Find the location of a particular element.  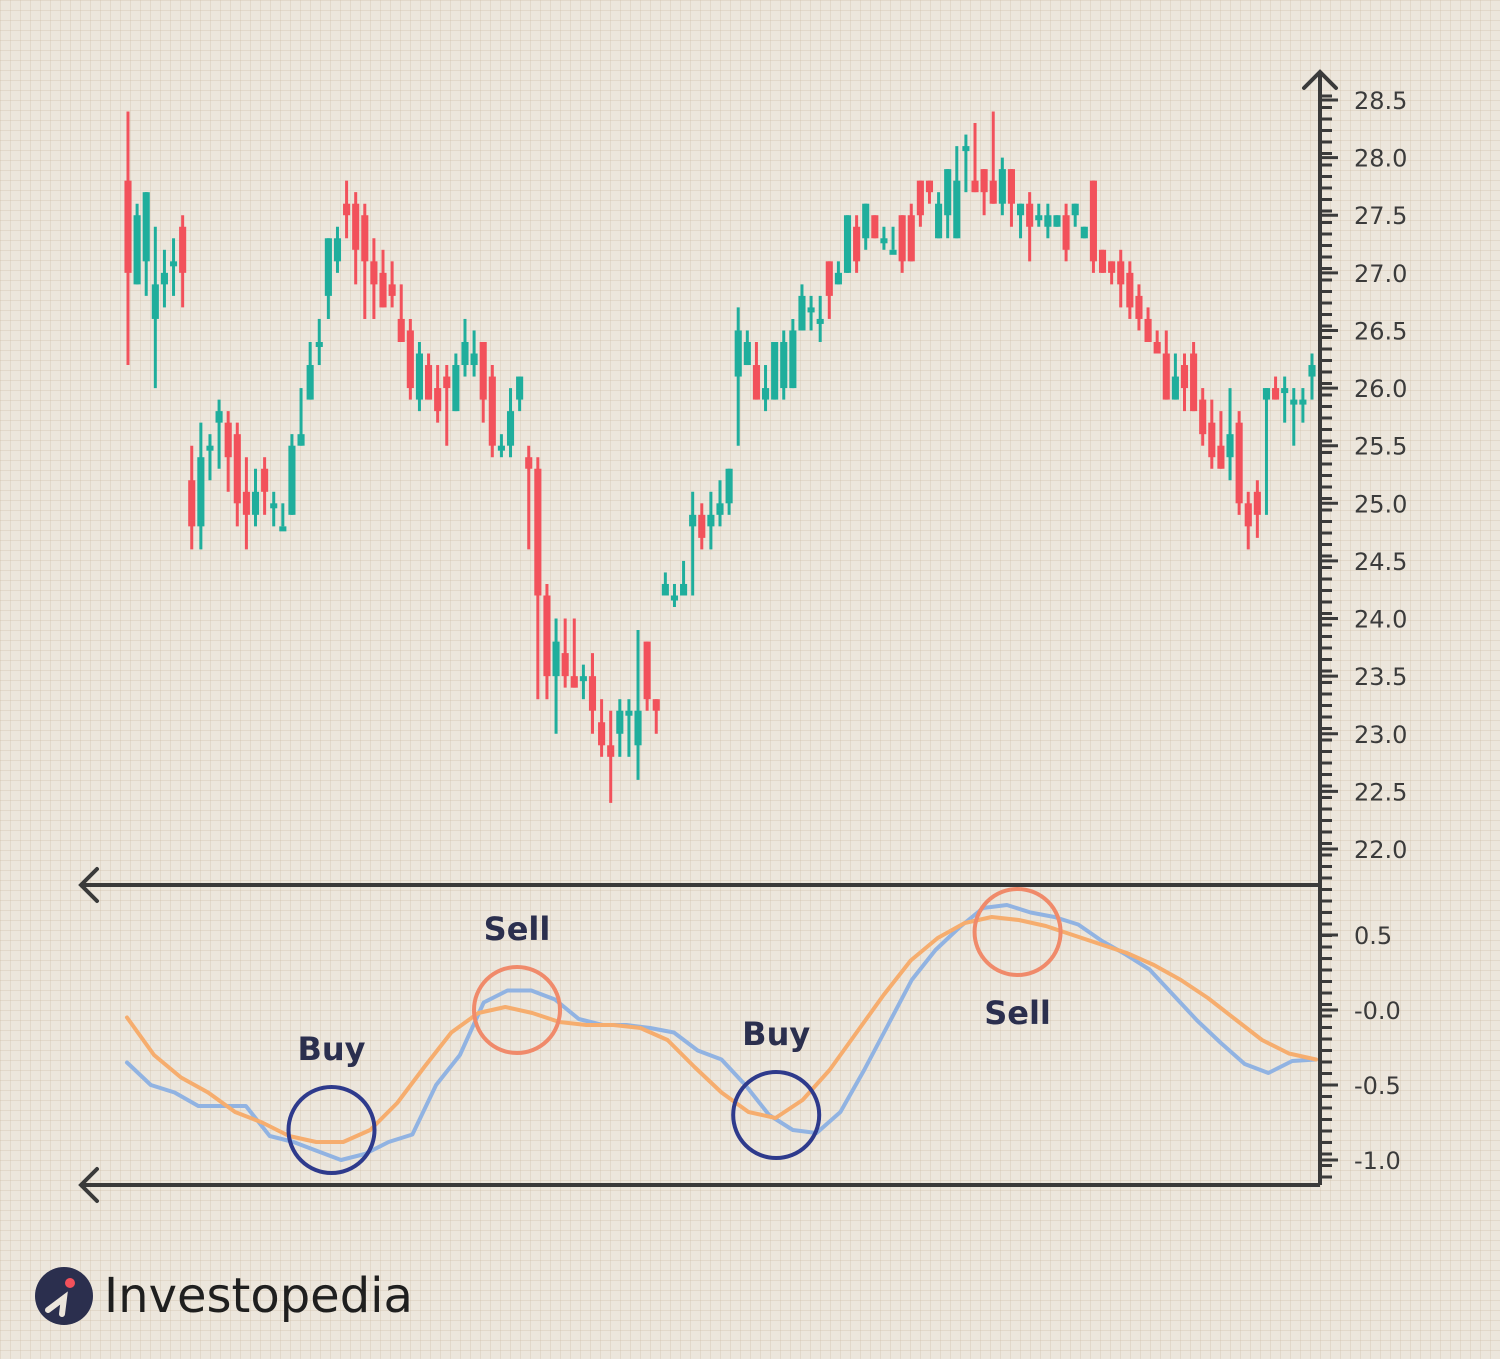

price-tick-label: 25.0 is located at coordinates (1380, 504).